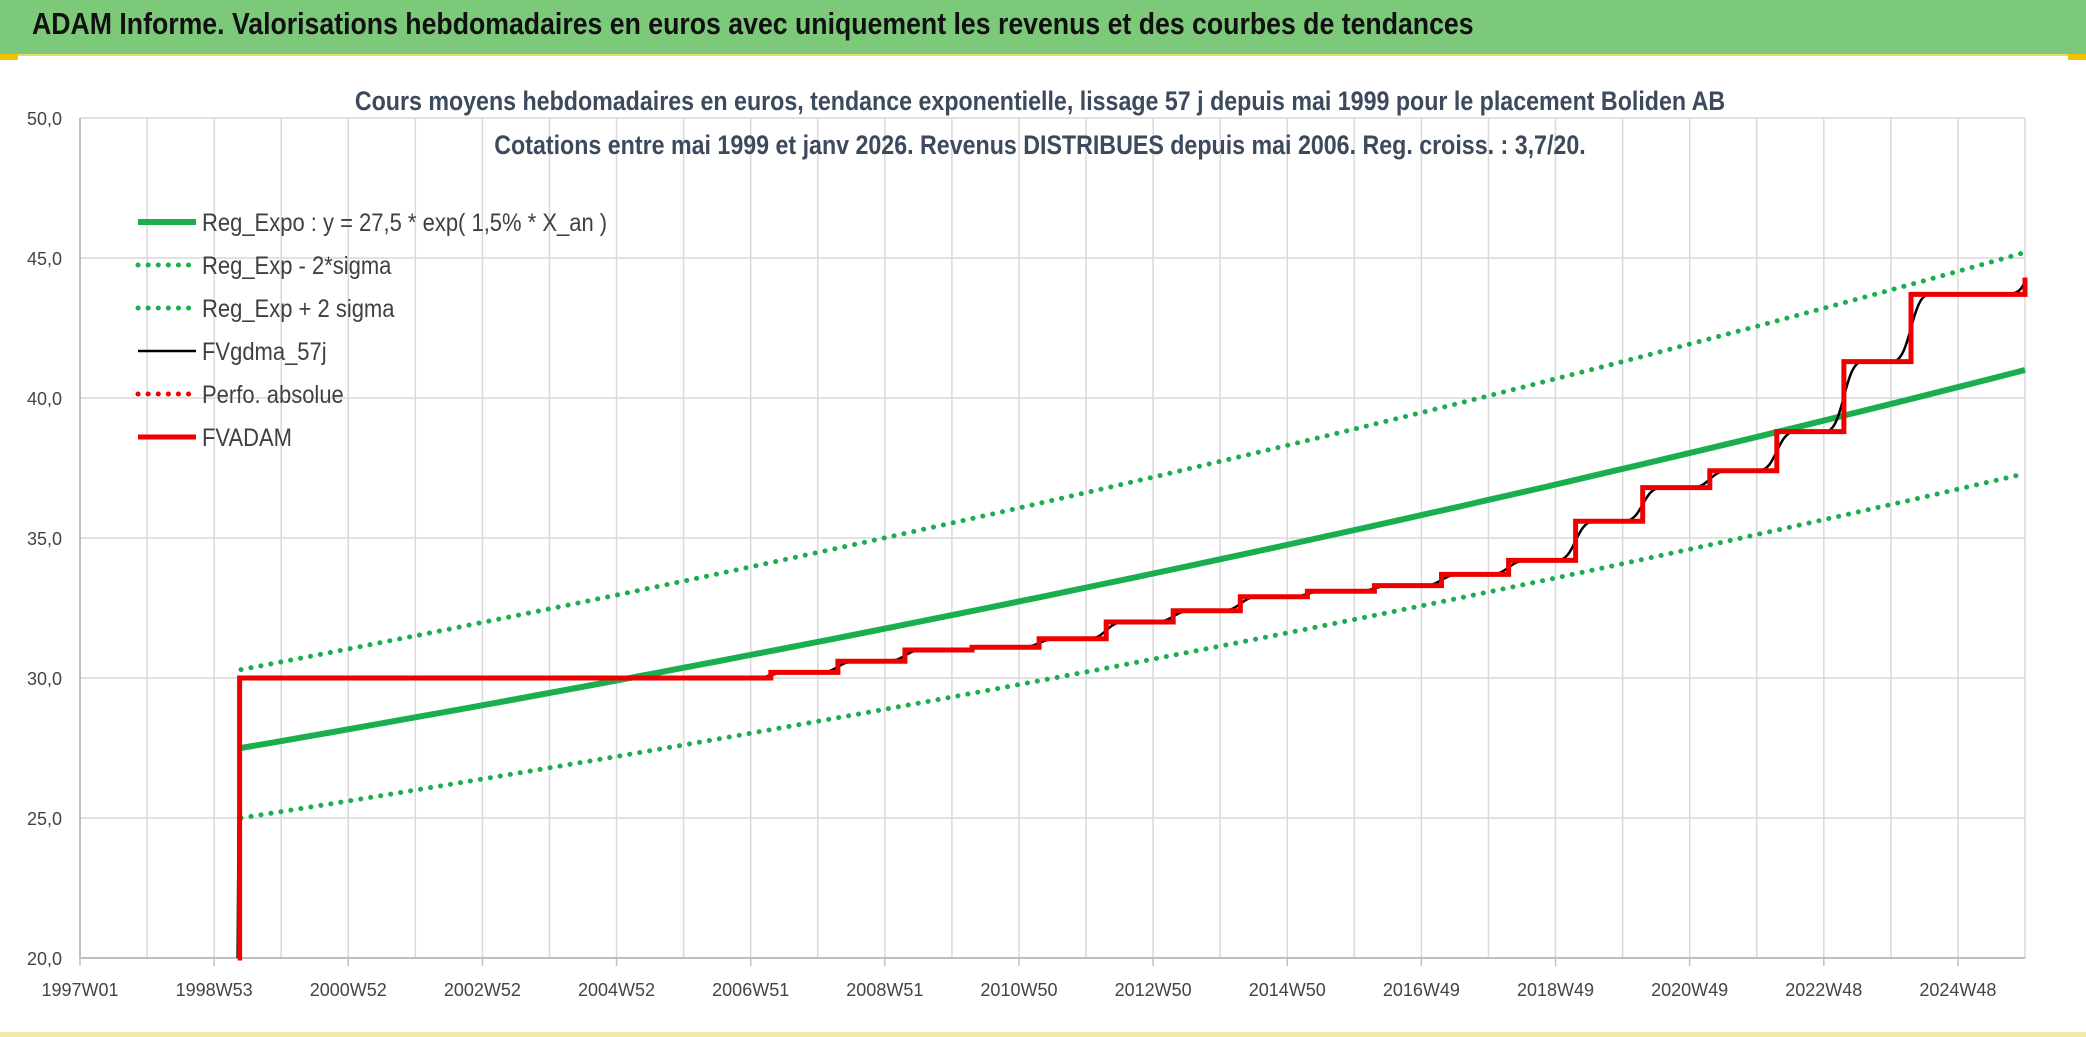  What do you see at coordinates (1153, 990) in the screenshot?
I see `x-tick-label: 2012W50` at bounding box center [1153, 990].